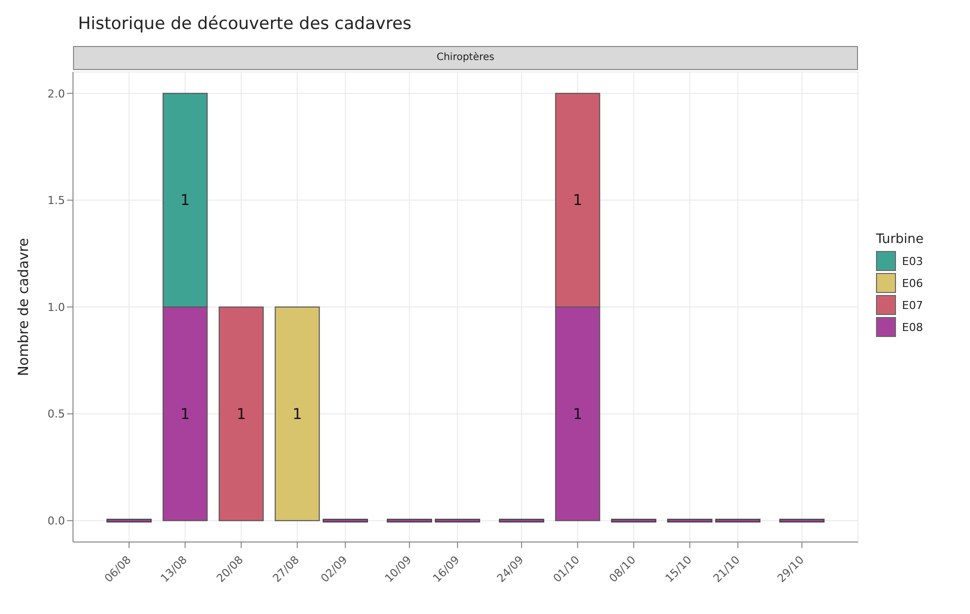 The height and width of the screenshot is (614, 970). What do you see at coordinates (245, 24) in the screenshot?
I see `chart-title: Historique de découverte des cadavres` at bounding box center [245, 24].